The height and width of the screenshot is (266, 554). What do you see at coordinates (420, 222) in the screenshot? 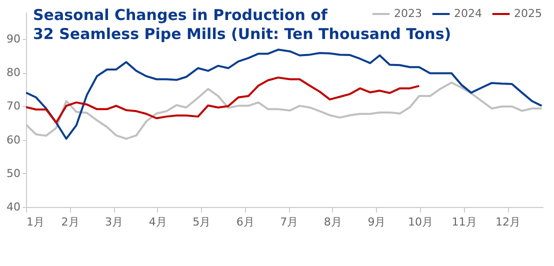
I see `x-tick-label: 10月` at bounding box center [420, 222].